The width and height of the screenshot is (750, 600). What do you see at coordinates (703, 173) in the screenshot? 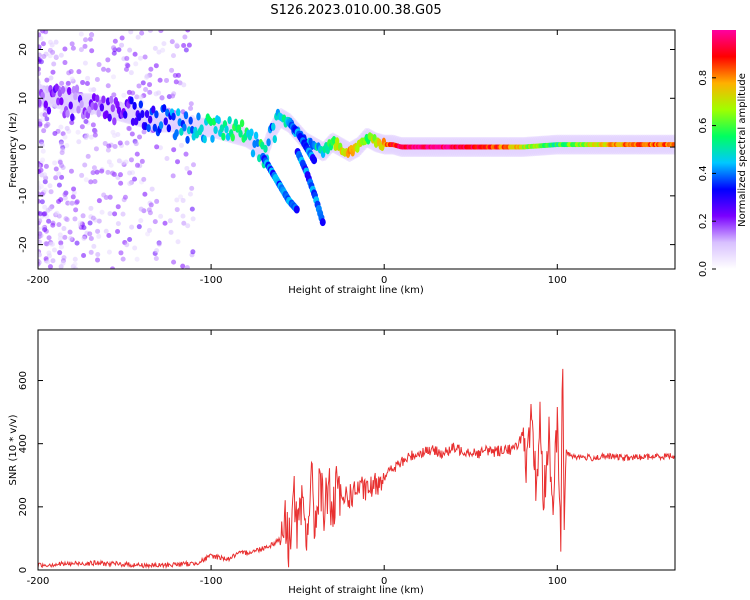
I see `colorbar-tick-label: 0.4` at bounding box center [703, 173].